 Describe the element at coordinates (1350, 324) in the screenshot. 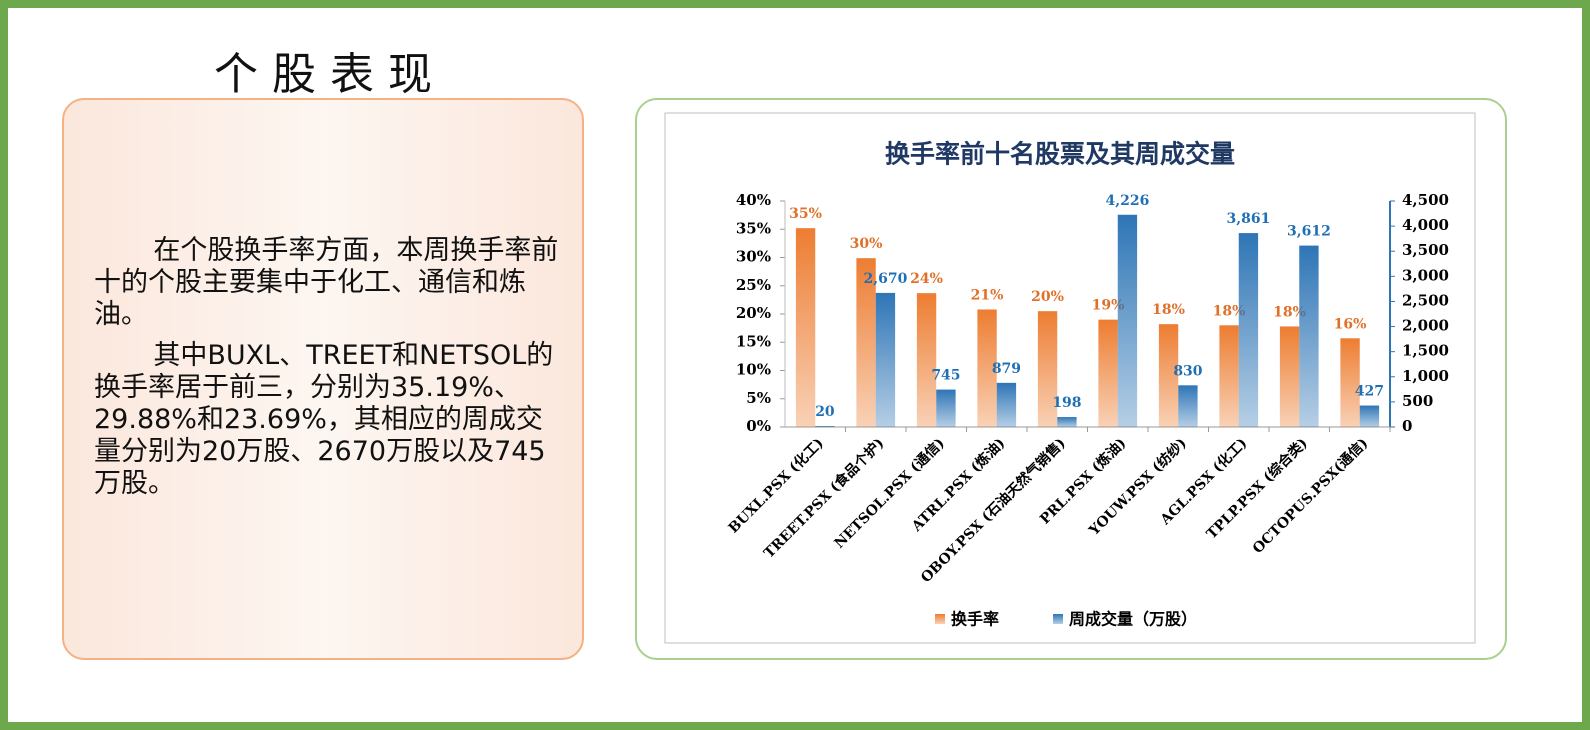

I see `data-label: 16%` at that location.